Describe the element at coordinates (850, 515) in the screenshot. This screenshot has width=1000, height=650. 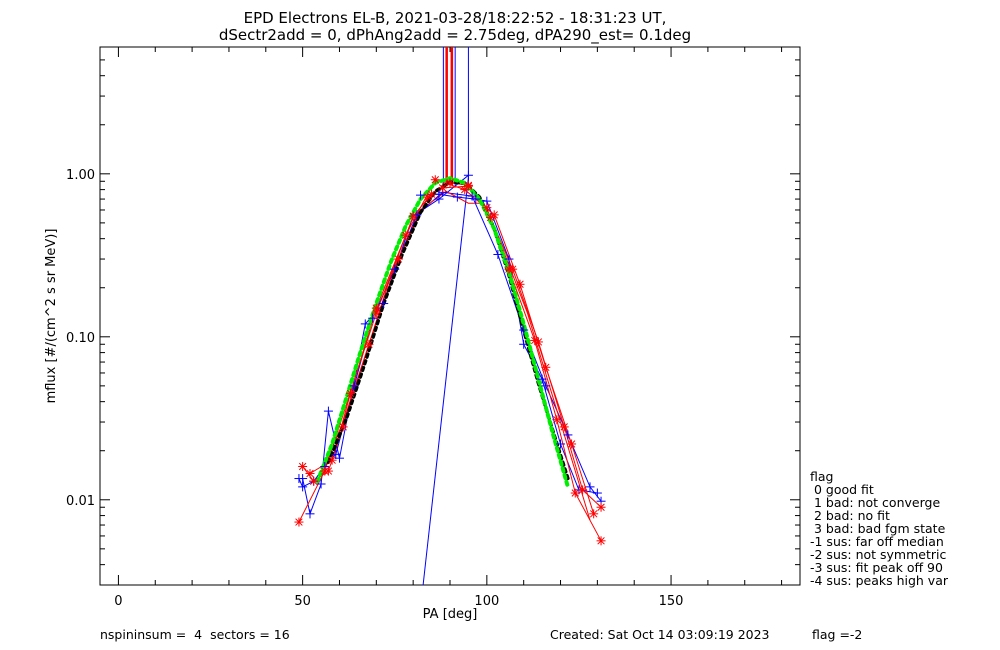
I see `legend-entry: 2 bad: no fit` at that location.